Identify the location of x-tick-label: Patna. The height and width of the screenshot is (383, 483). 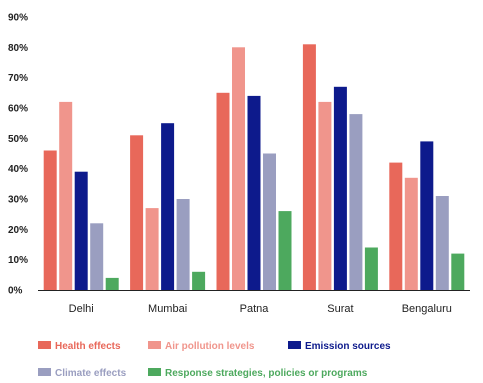
(255, 309).